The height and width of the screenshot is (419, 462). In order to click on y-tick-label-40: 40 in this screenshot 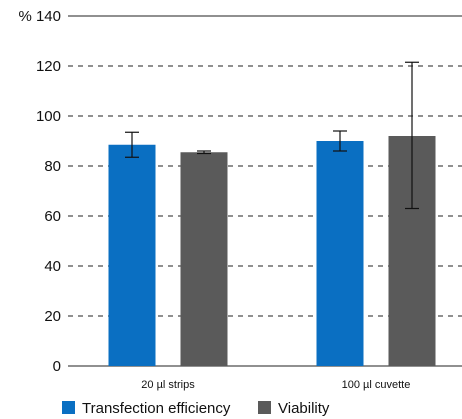, I will do `click(52, 266)`.